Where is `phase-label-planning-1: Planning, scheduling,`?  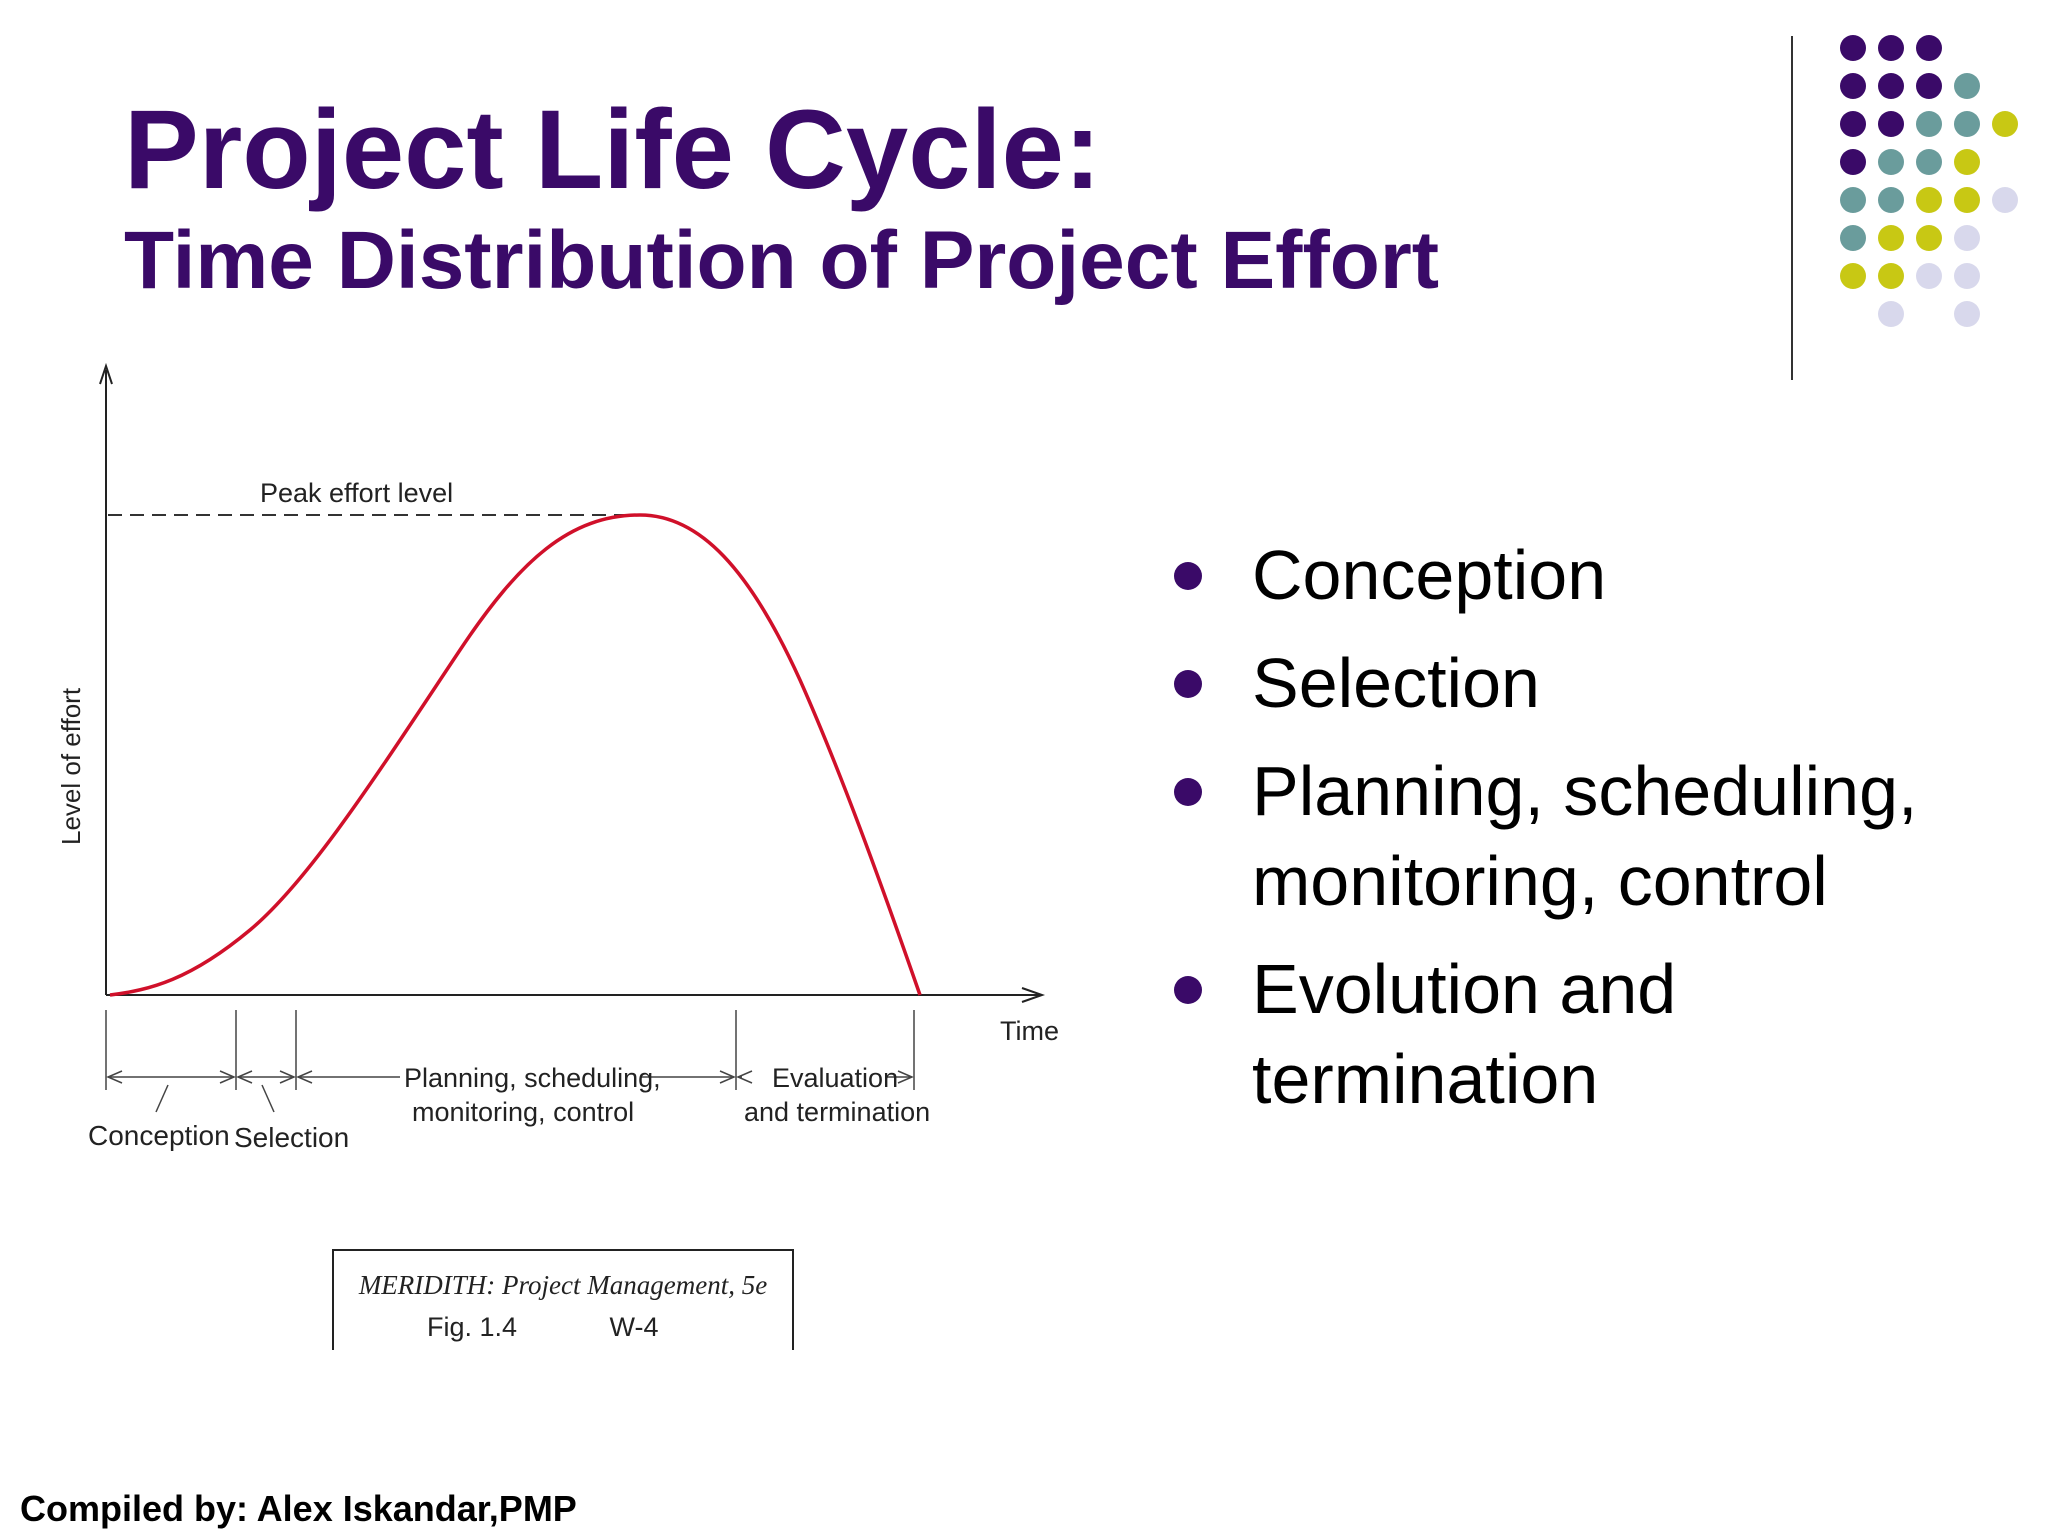 phase-label-planning-1: Planning, scheduling, is located at coordinates (532, 1078).